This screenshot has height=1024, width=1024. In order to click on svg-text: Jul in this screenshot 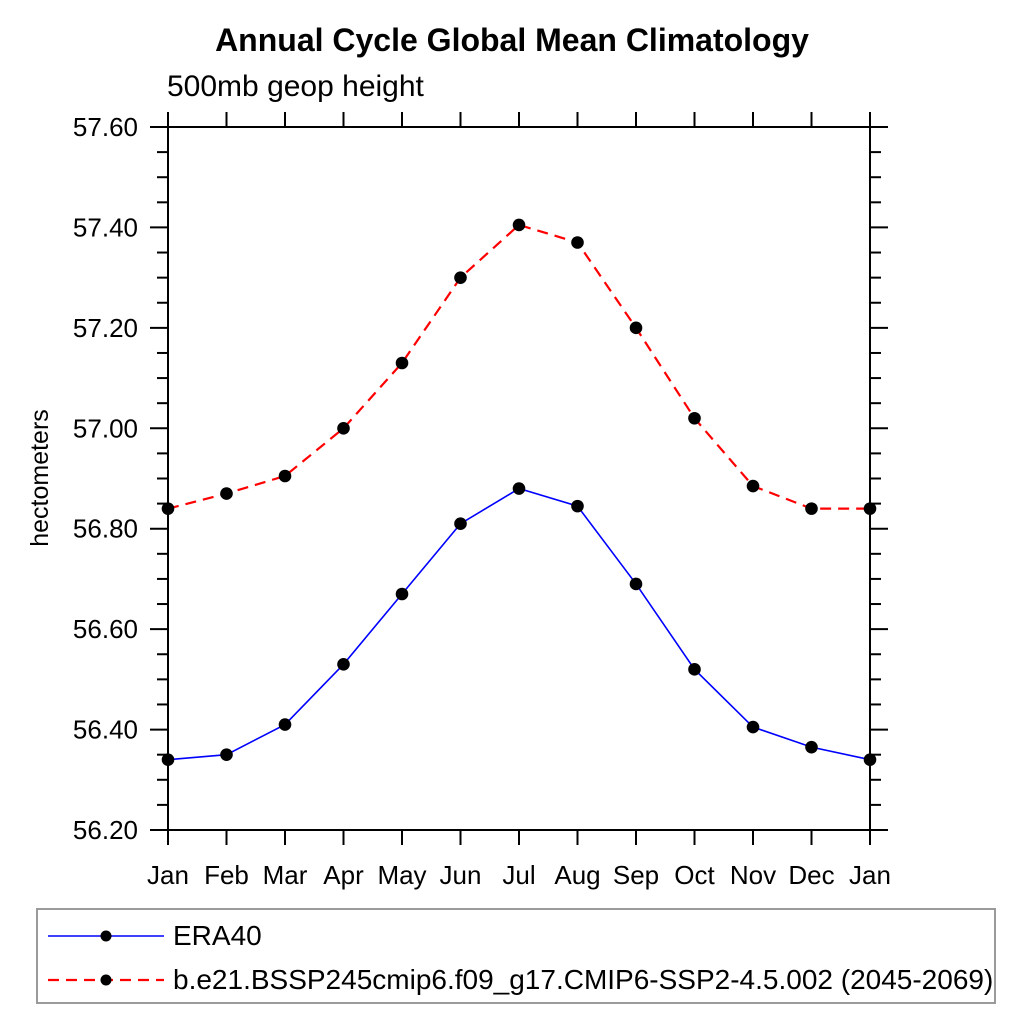, I will do `click(518, 875)`.